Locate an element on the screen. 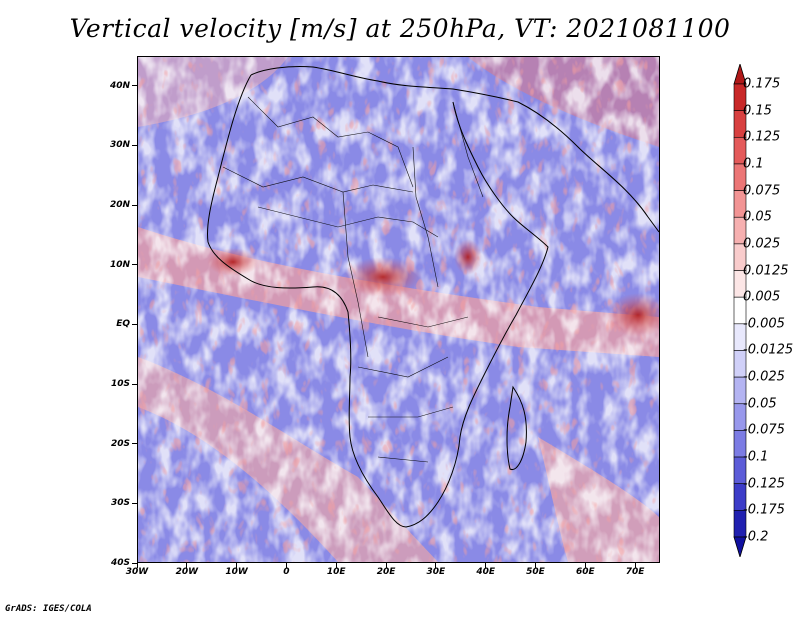 The image size is (800, 618). lat-tick-label: 10S is located at coordinates (120, 384).